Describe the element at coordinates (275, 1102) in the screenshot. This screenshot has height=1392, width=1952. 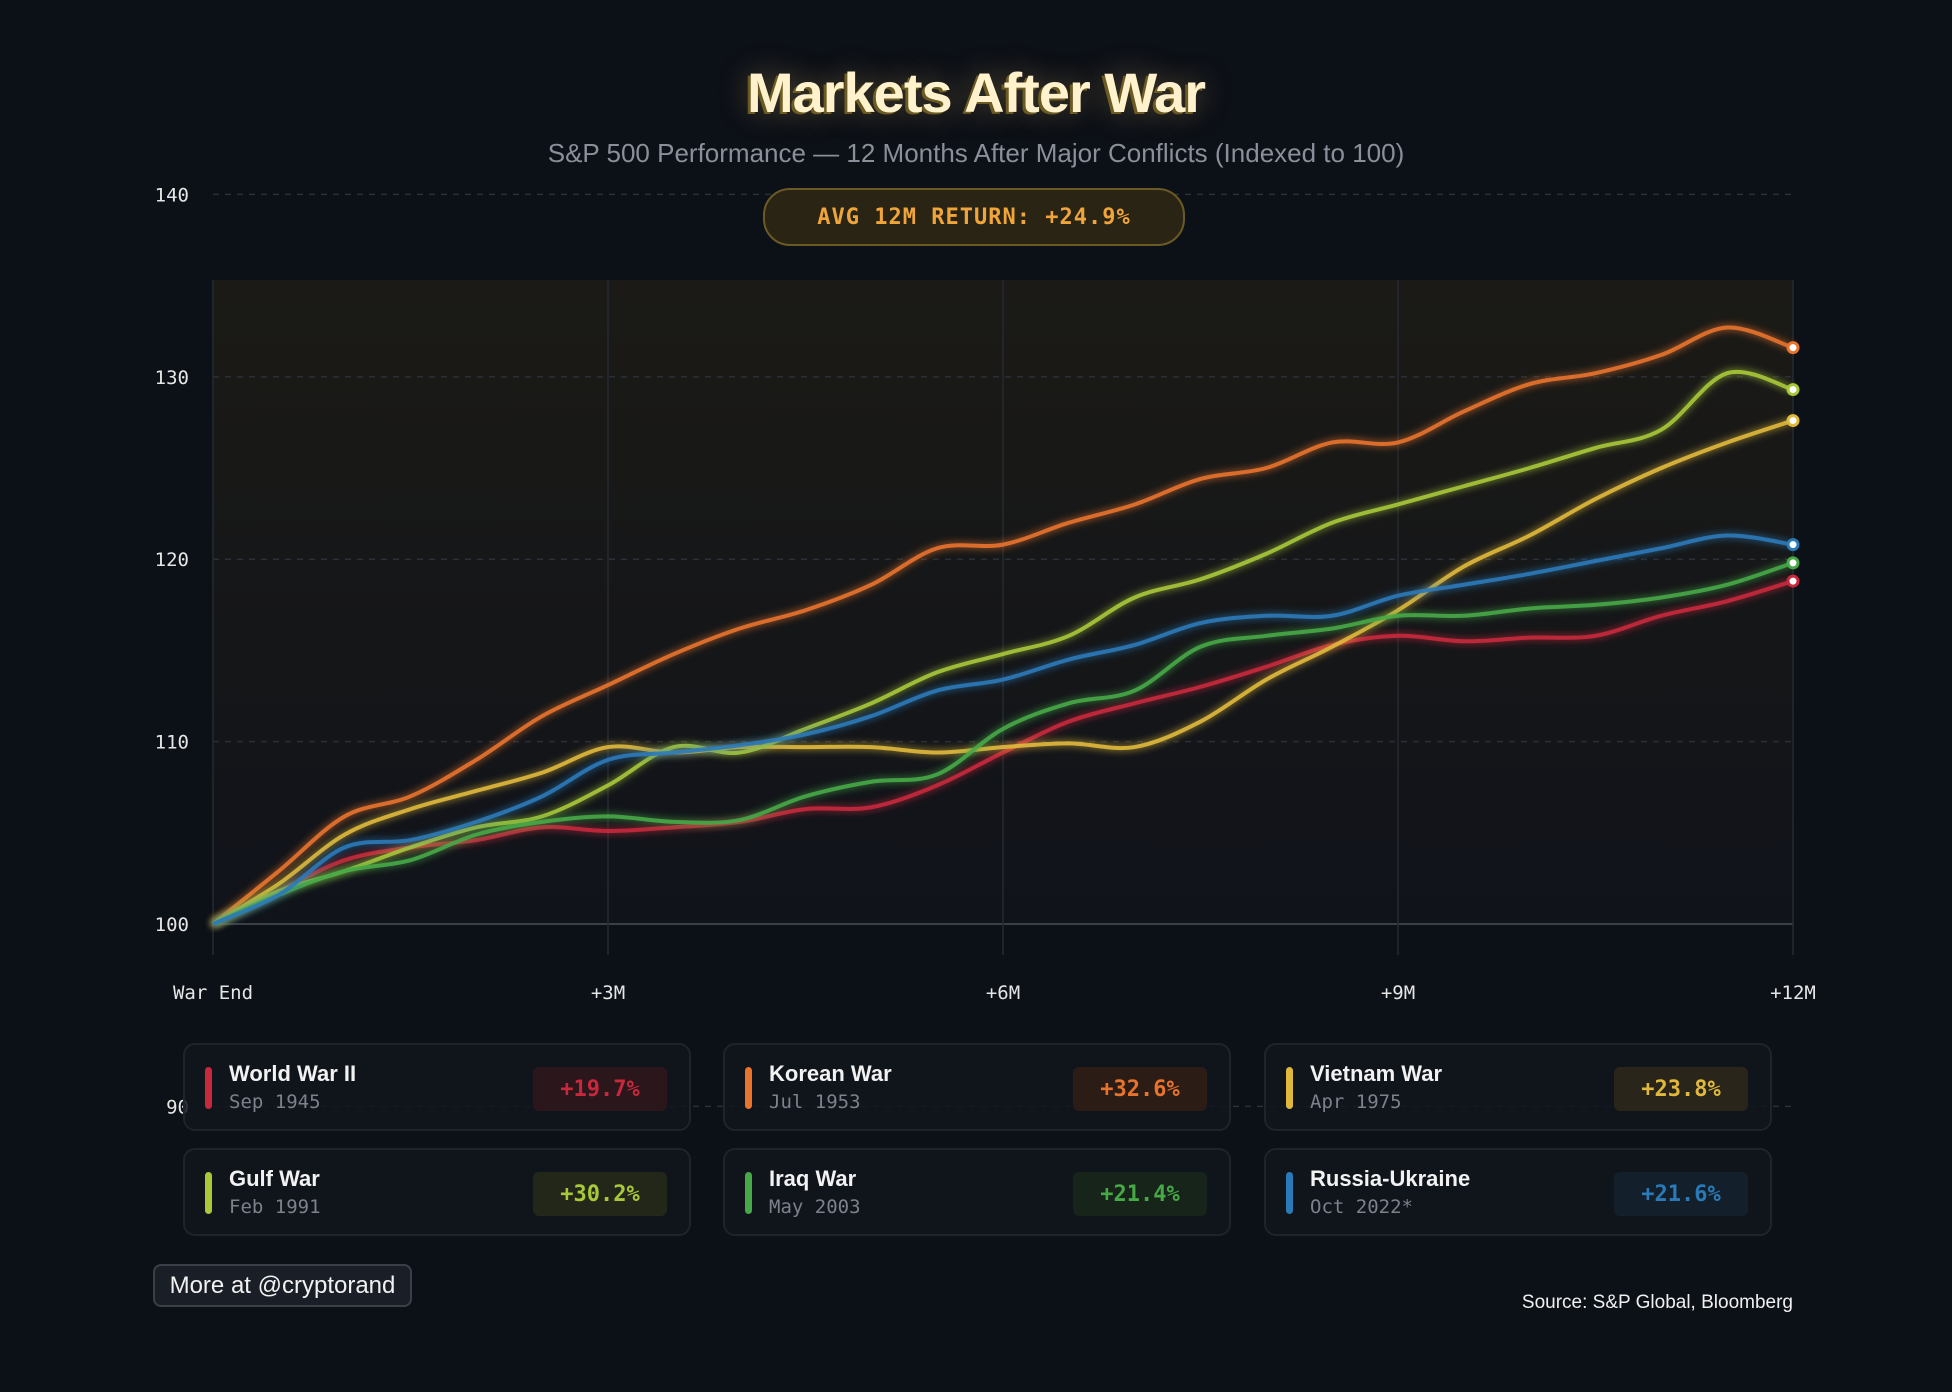
I see `conflict-date: Sep 1945` at that location.